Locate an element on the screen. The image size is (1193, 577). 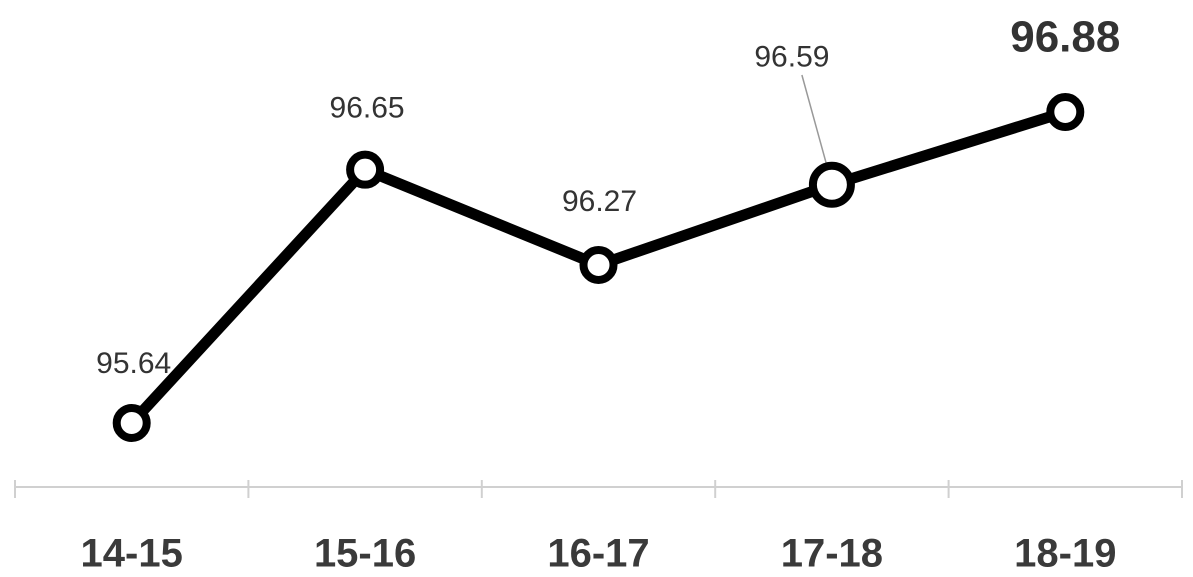
x-tick-label: 17-18 is located at coordinates (832, 554).